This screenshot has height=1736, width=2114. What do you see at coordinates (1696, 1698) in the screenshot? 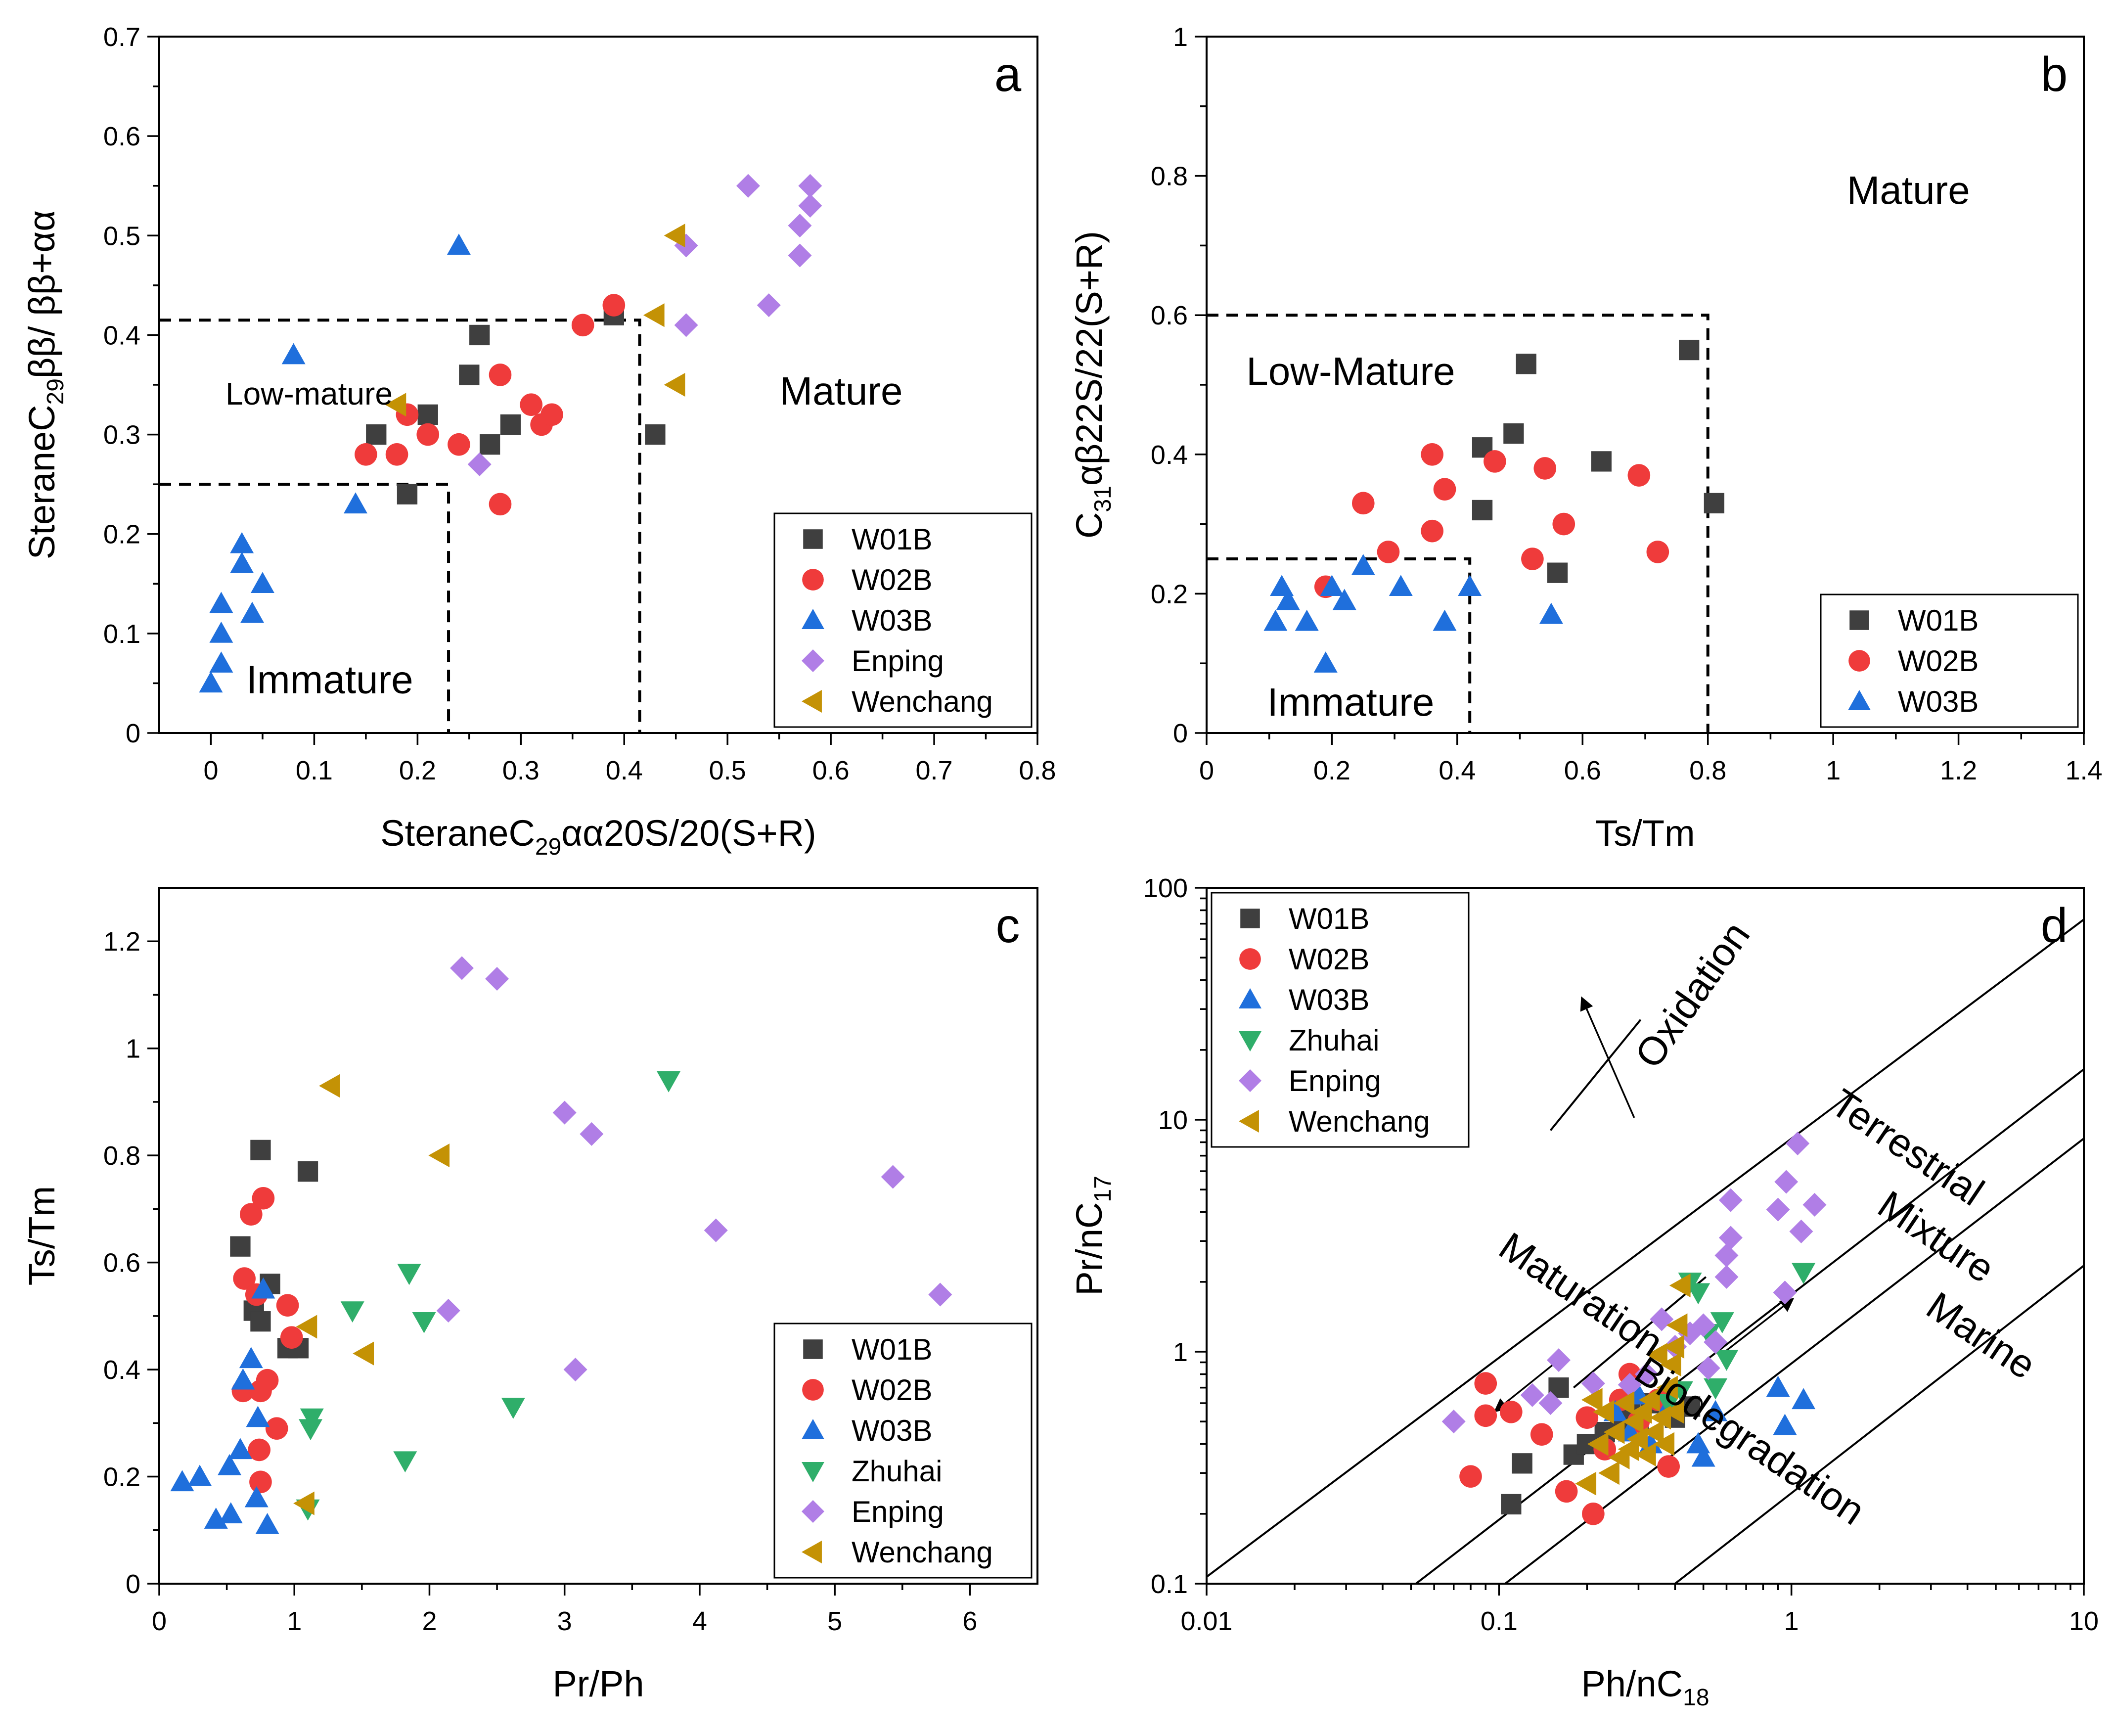
I see `x-label-sub: 18` at bounding box center [1696, 1698].